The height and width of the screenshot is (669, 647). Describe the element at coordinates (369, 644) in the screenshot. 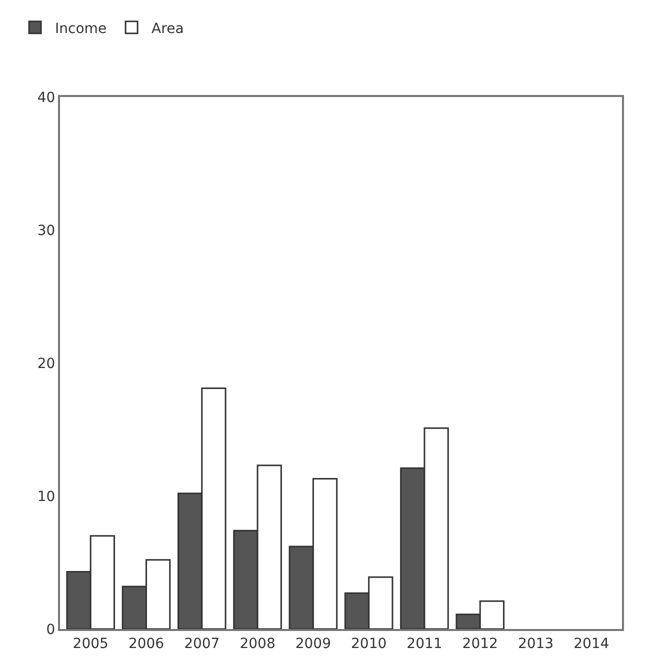

I see `x-tick-label: 2010` at that location.